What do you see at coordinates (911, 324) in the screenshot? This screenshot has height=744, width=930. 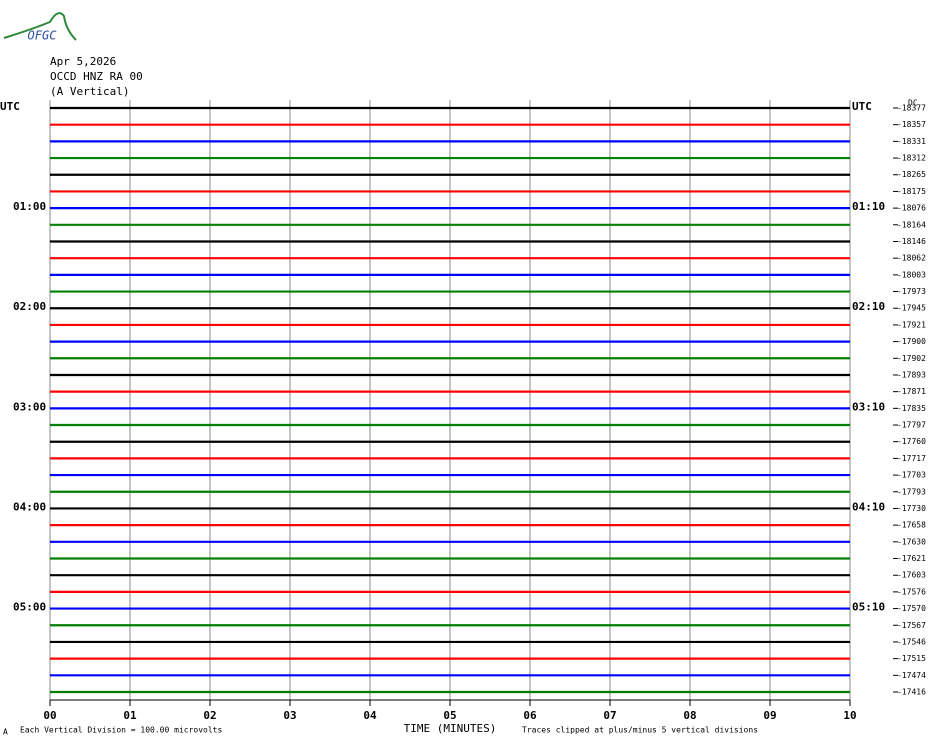 I see `offset-label: -17921` at bounding box center [911, 324].